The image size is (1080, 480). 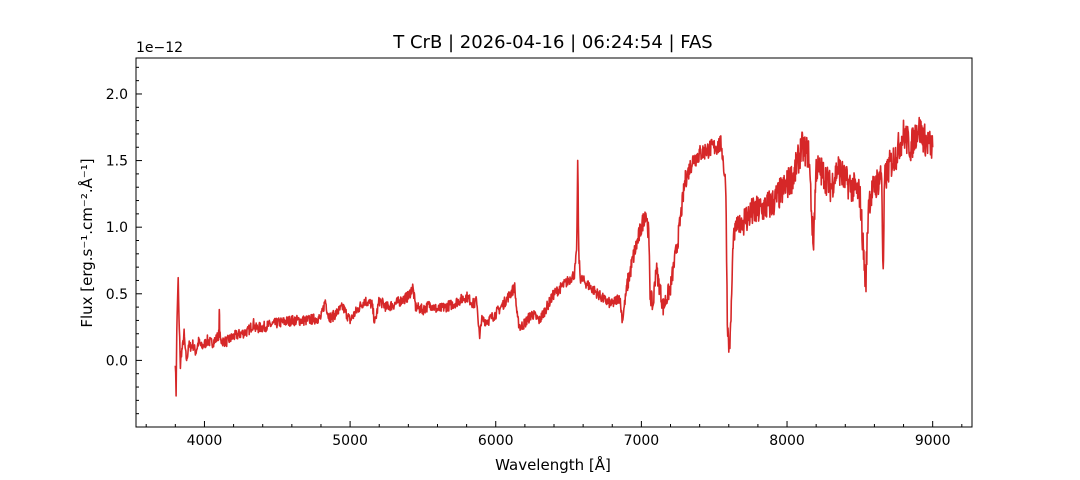 What do you see at coordinates (159, 48) in the screenshot?
I see `y-offset-label: 1e−12` at bounding box center [159, 48].